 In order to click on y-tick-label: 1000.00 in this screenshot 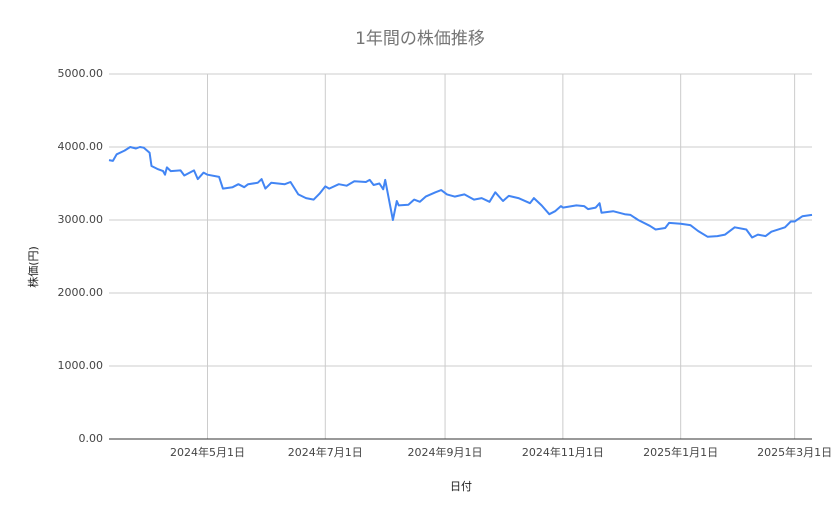, I will do `click(81, 365)`.